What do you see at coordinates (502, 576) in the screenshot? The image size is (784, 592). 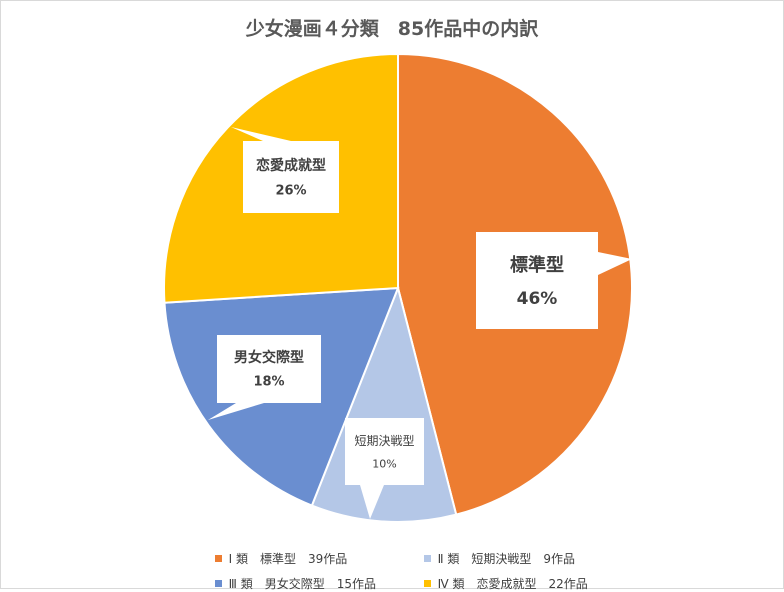 I see `legend-item-love: Ⅳ 類 恋愛成就型 22作品` at bounding box center [502, 576].